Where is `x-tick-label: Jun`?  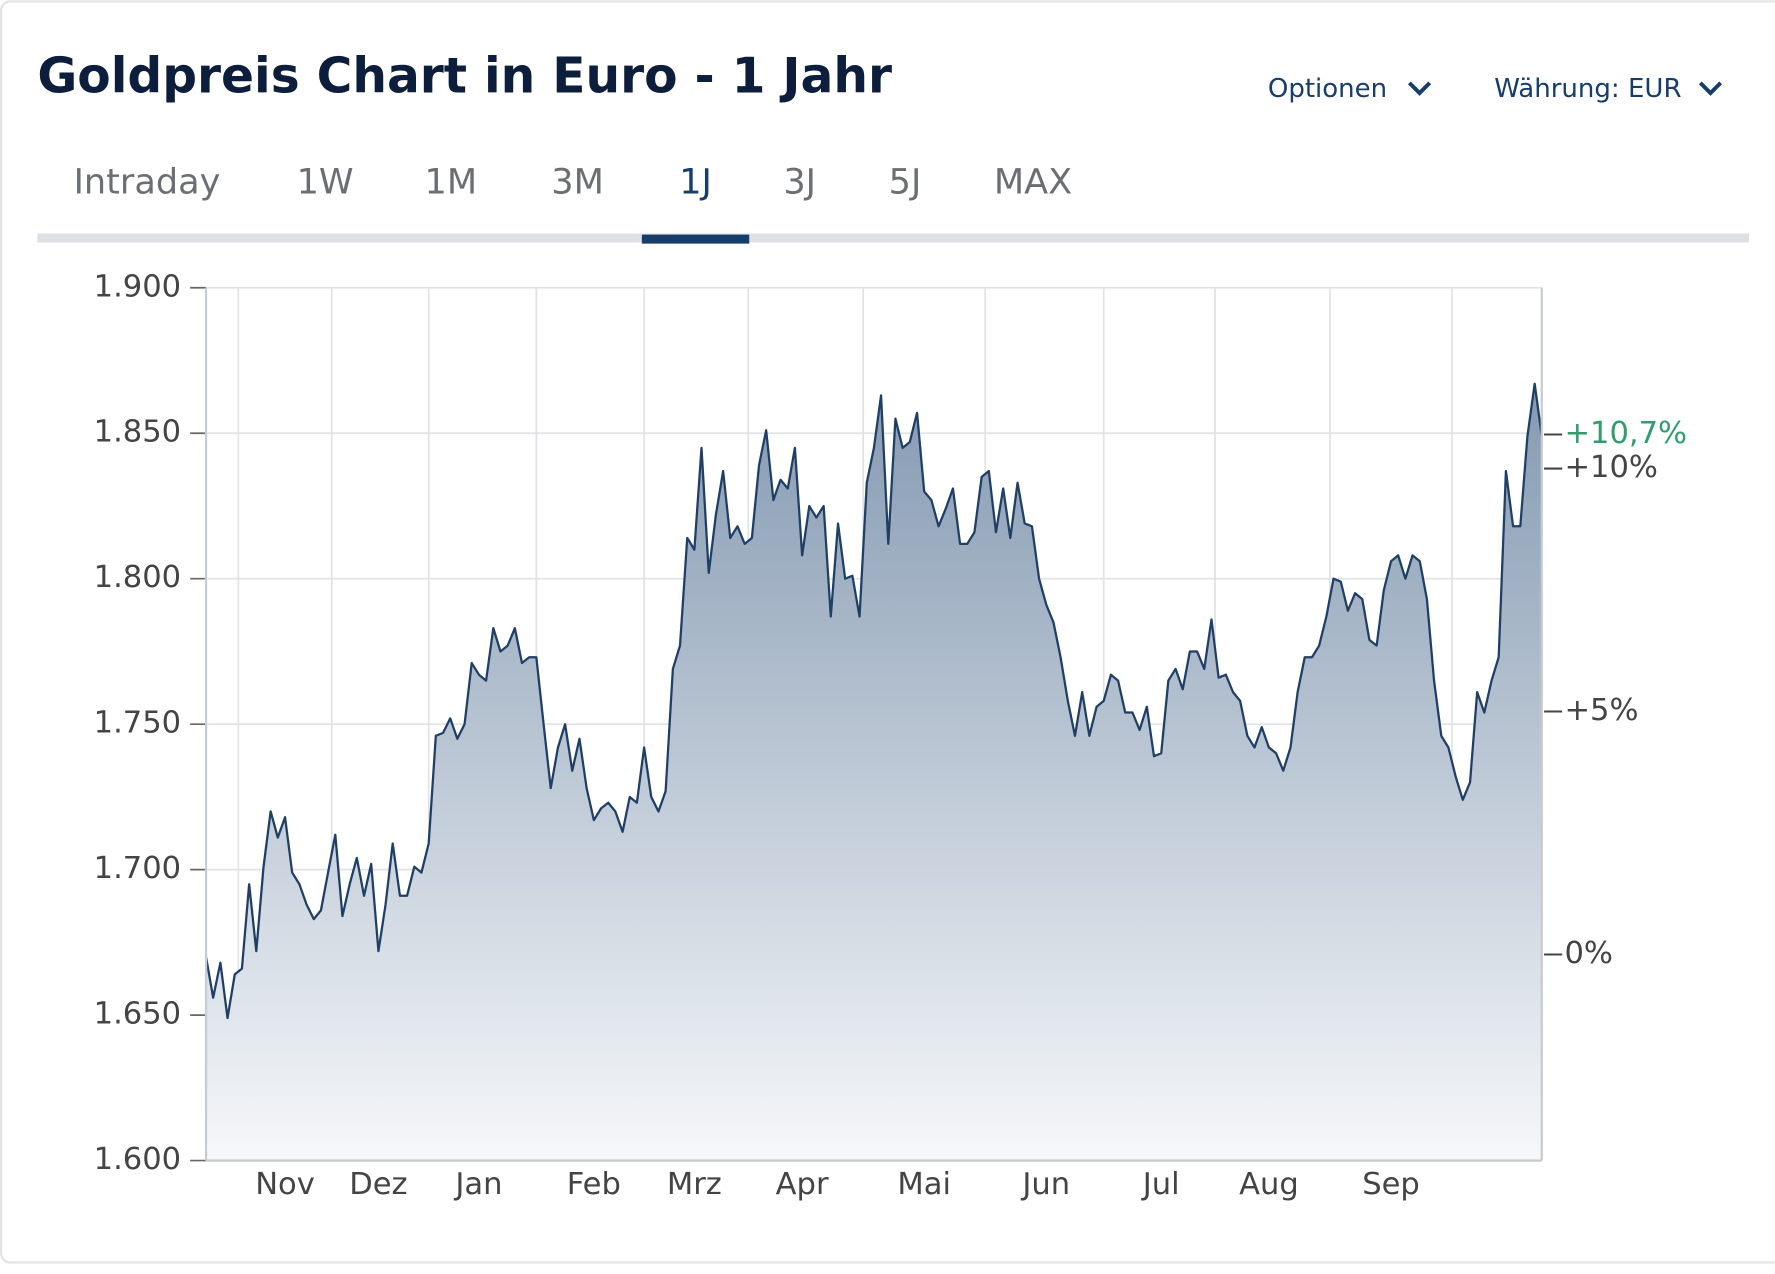
x-tick-label: Jun is located at coordinates (1045, 1184).